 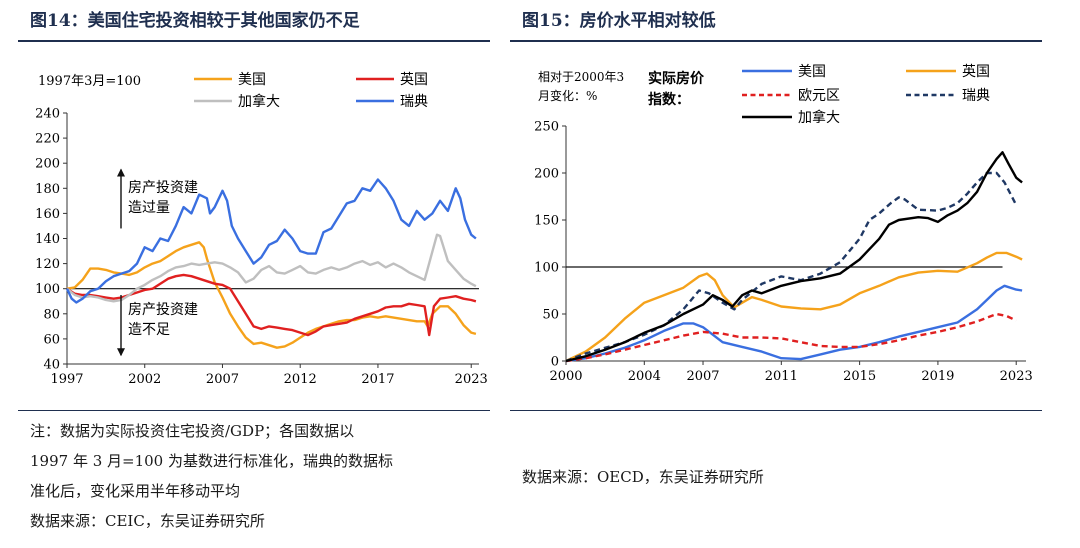 I want to click on x-tick-label: 2019, so click(x=937, y=376).